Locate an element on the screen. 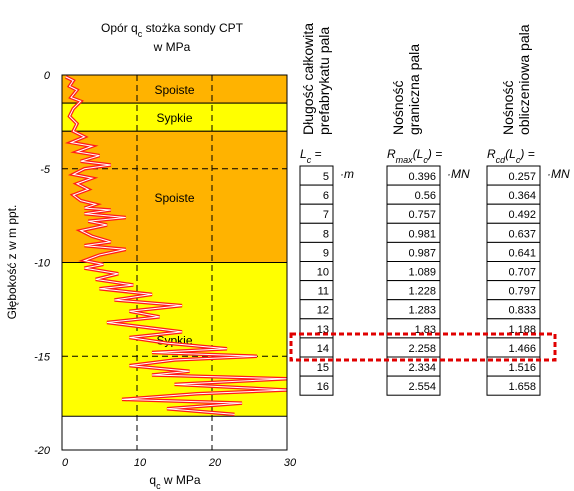 The width and height of the screenshot is (574, 491). cell-value: 1.466 is located at coordinates (522, 349).